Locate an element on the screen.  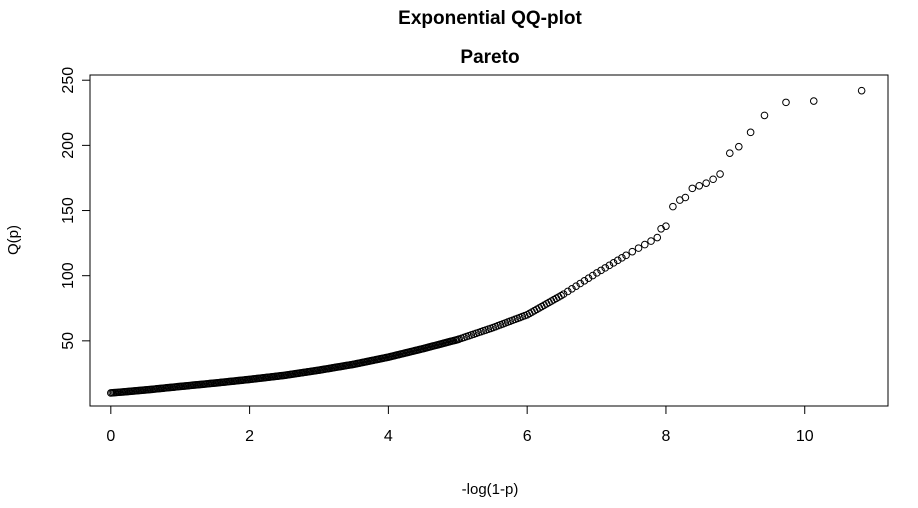
x-axis: 0 2 4 6 8 10 is located at coordinates (460, 425).